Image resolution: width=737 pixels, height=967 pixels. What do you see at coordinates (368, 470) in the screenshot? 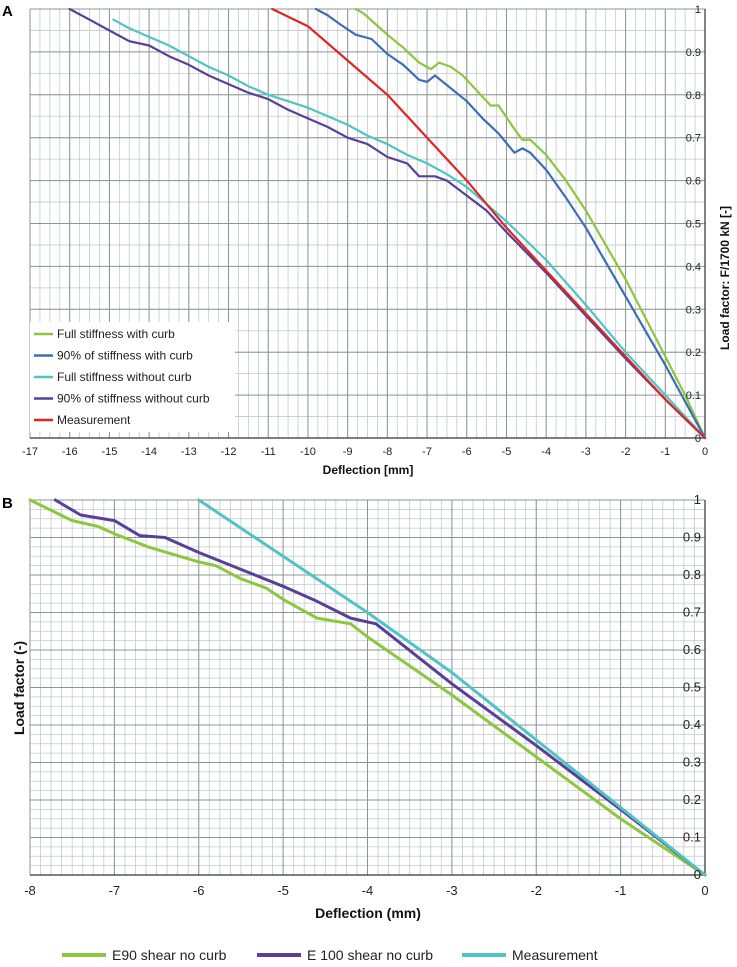
I see `panel-a-x-axis-label: Deflection [mm]` at bounding box center [368, 470].